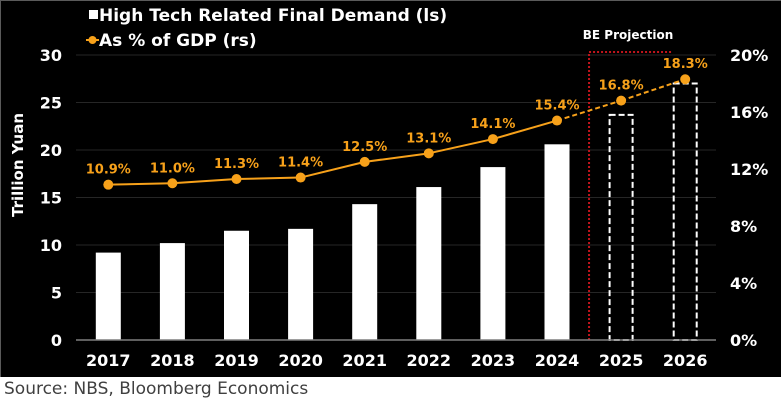 The width and height of the screenshot is (781, 405). I want to click on data-label: 13.1%, so click(428, 138).